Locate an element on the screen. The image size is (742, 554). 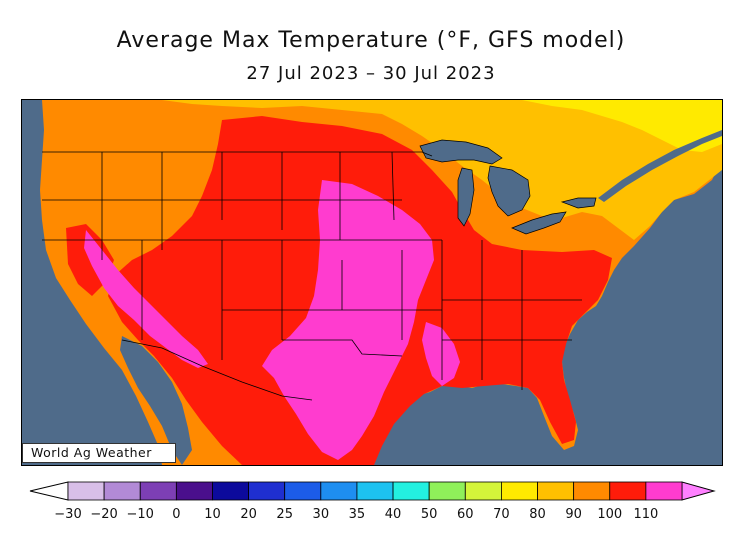
pacific-ocean is located at coordinates (92, 282).